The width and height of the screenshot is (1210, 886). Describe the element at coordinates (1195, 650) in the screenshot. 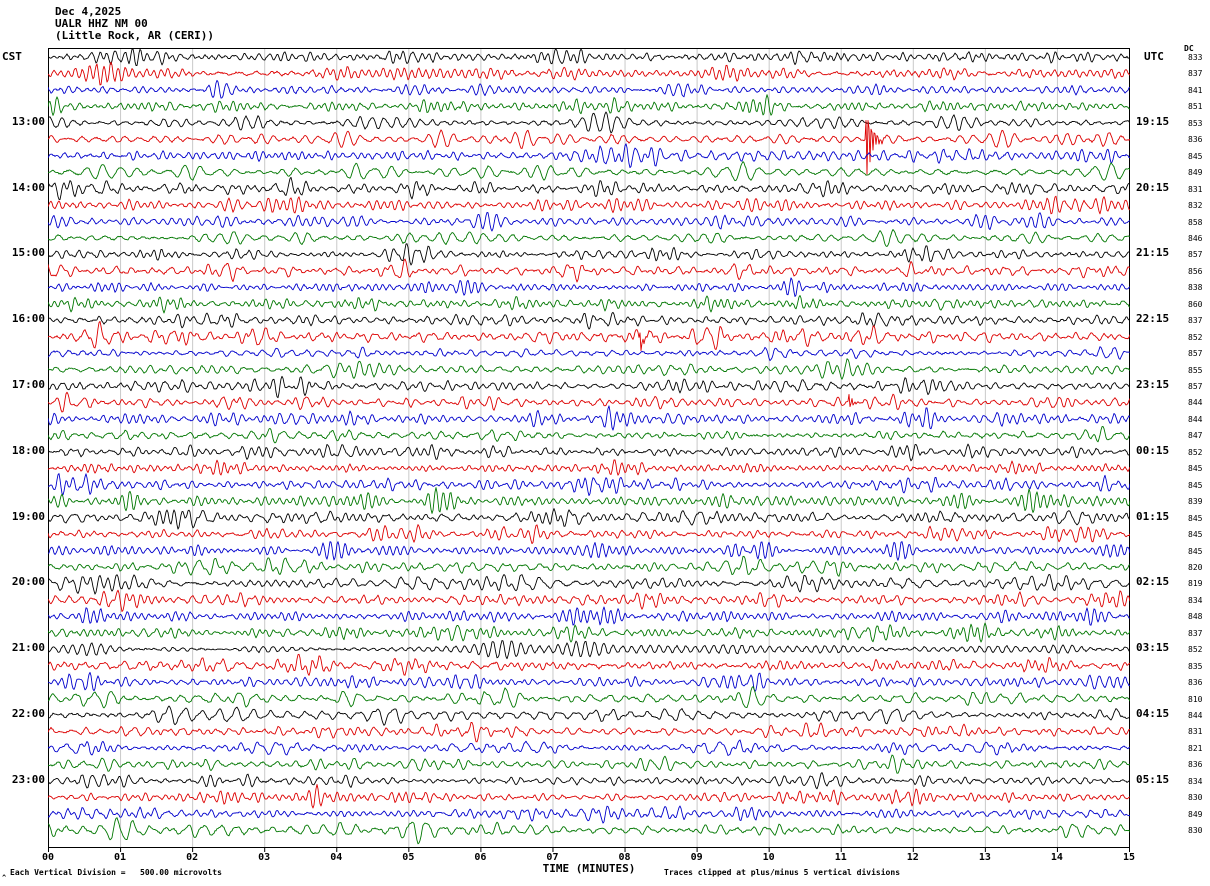

I see `dc-value: 852` at that location.